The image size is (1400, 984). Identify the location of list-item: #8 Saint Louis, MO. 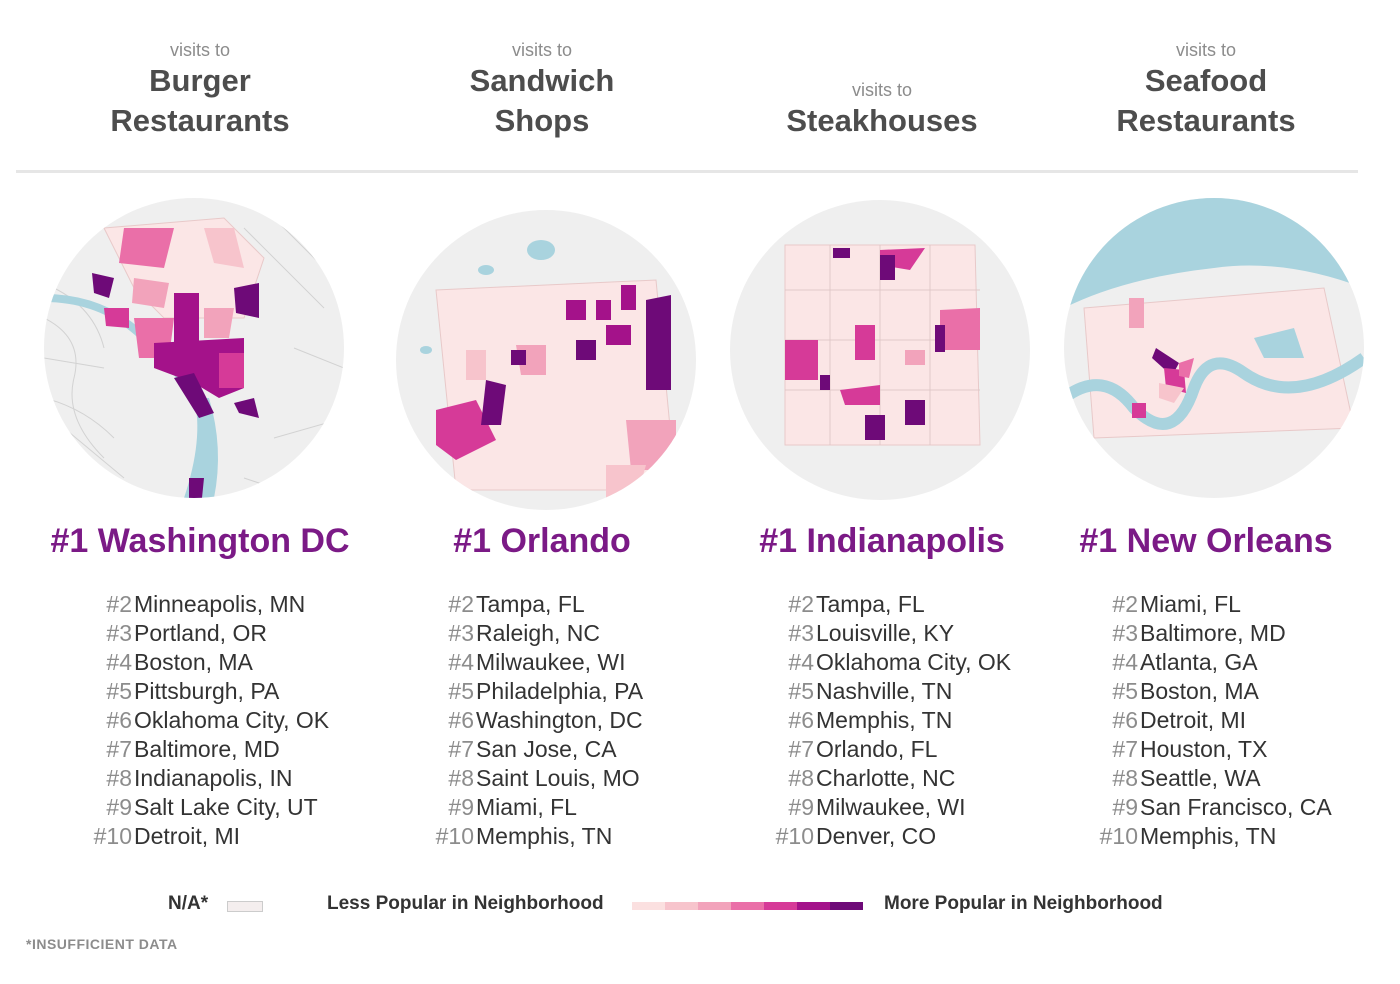
(542, 778).